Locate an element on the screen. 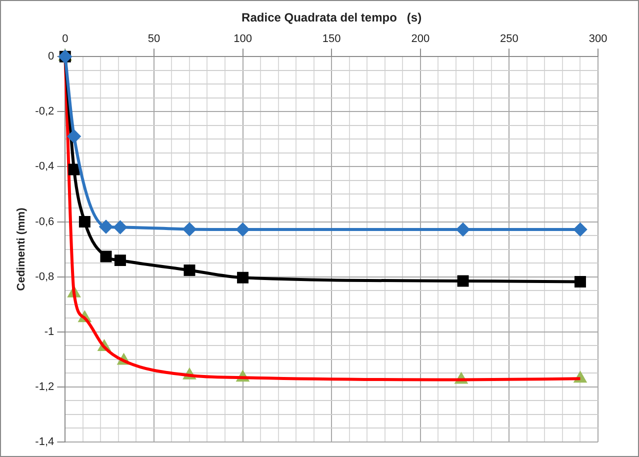 This screenshot has height=457, width=639. x-tick-label: 100 is located at coordinates (243, 39).